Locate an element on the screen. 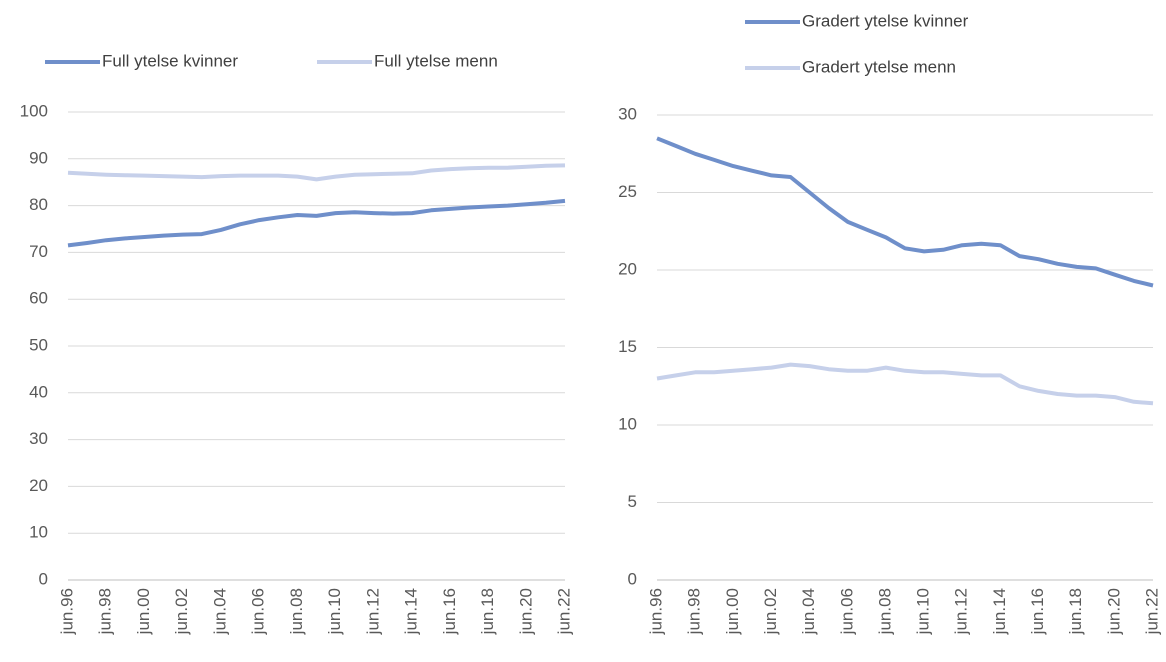 The height and width of the screenshot is (662, 1166). y-tick-label: 90 is located at coordinates (38, 157).